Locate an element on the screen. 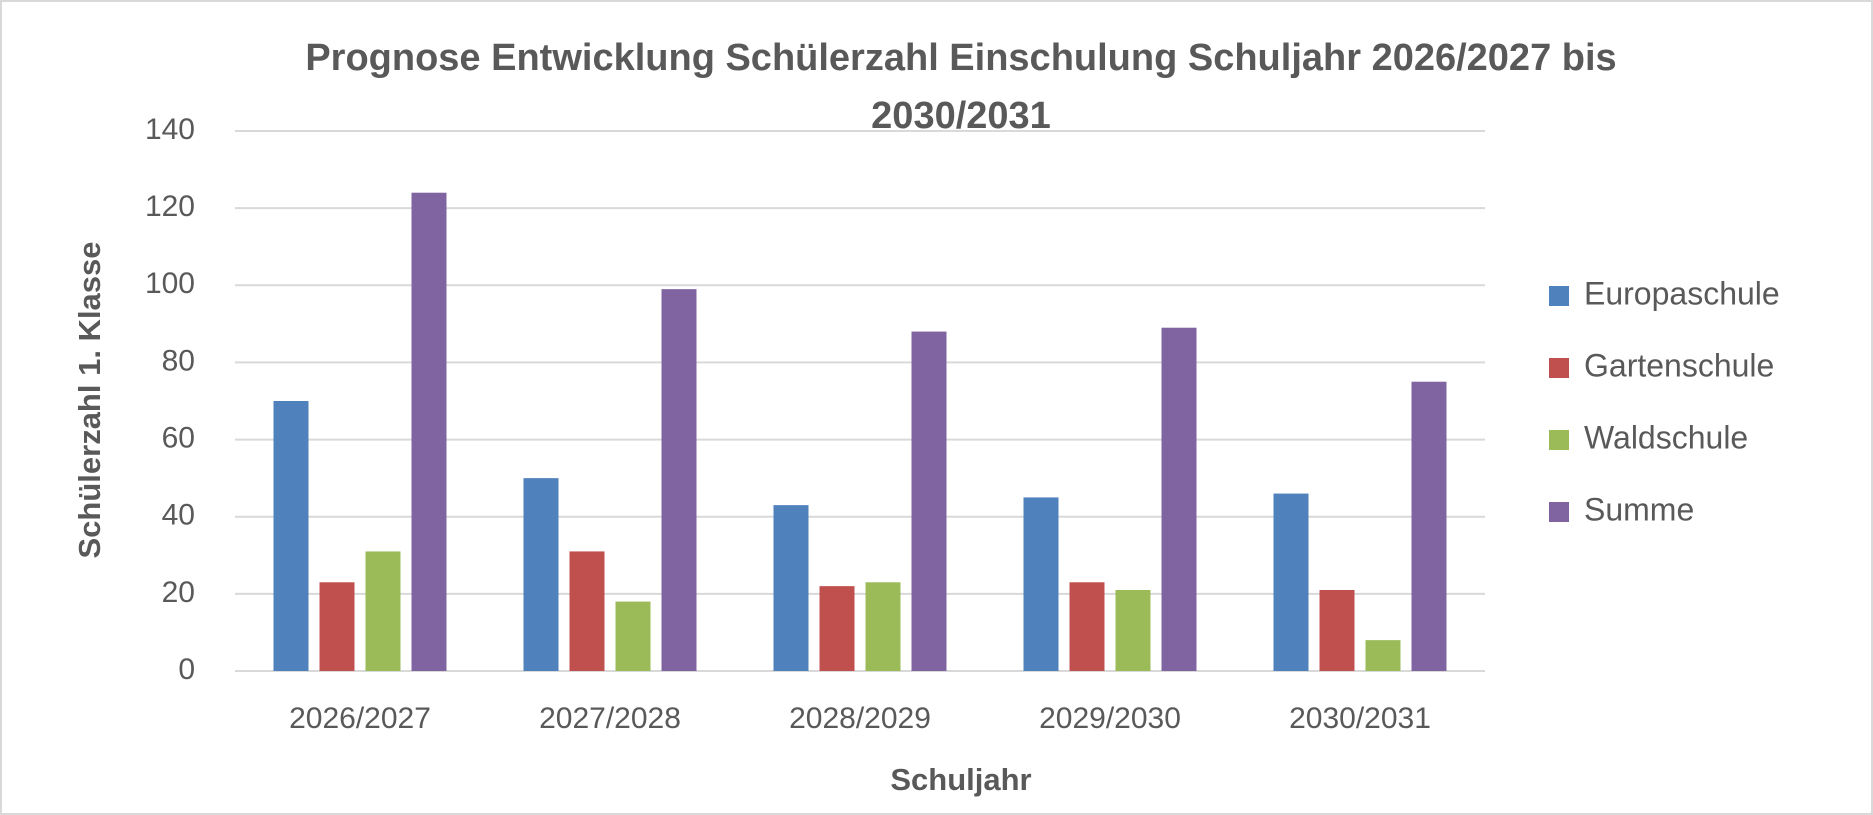  y-tick-label: 20 is located at coordinates (178, 592).